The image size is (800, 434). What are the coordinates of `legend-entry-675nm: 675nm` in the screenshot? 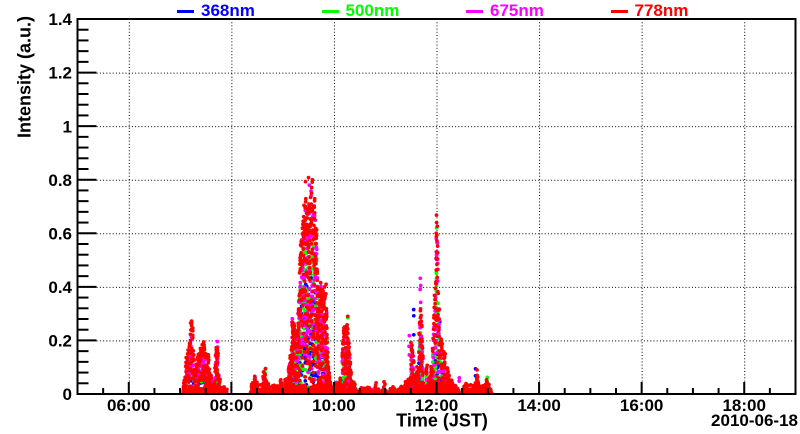 It's located at (505, 11).